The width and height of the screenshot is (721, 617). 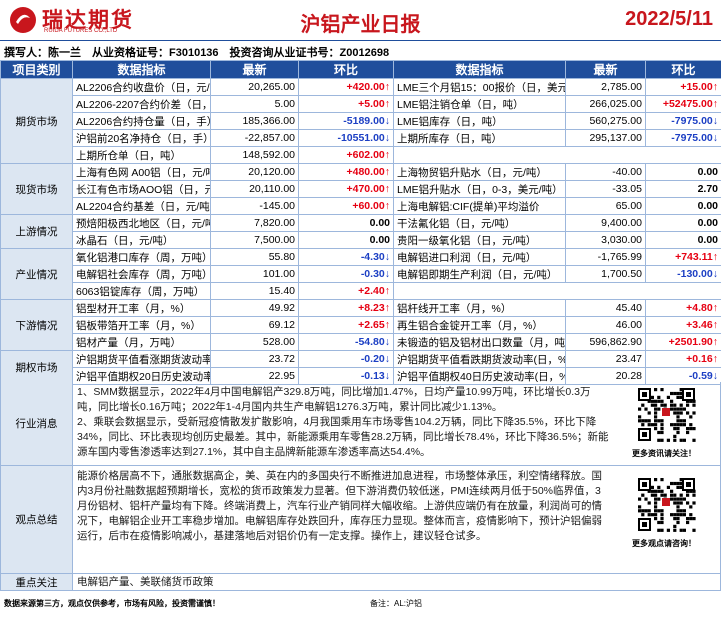 What do you see at coordinates (254, 121) in the screenshot?
I see `latest: 185,366.00` at bounding box center [254, 121].